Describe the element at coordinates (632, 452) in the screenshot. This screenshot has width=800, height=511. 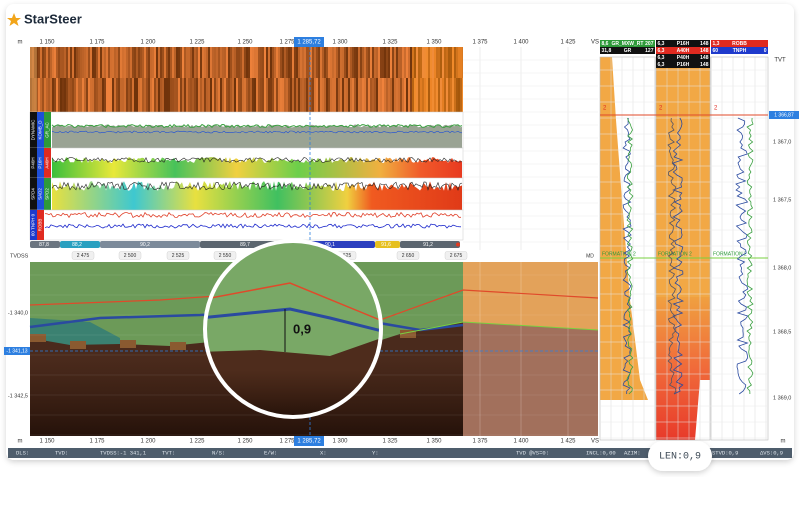
I see `status-field: AZIM:` at that location.